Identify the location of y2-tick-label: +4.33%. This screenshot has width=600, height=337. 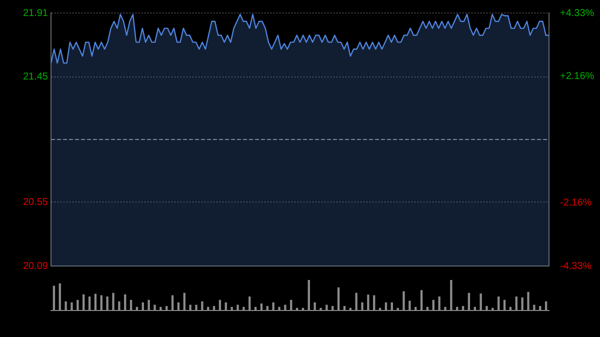
(577, 13).